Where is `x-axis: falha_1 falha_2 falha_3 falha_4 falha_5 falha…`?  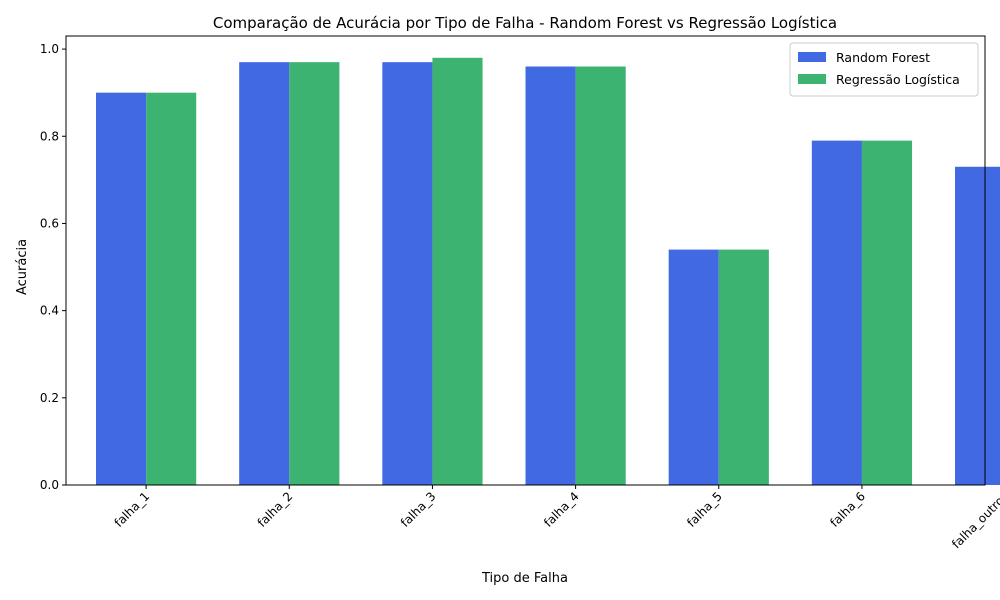 x-axis: falha_1 falha_2 falha_3 falha_4 falha_5 falha… is located at coordinates (556, 518).